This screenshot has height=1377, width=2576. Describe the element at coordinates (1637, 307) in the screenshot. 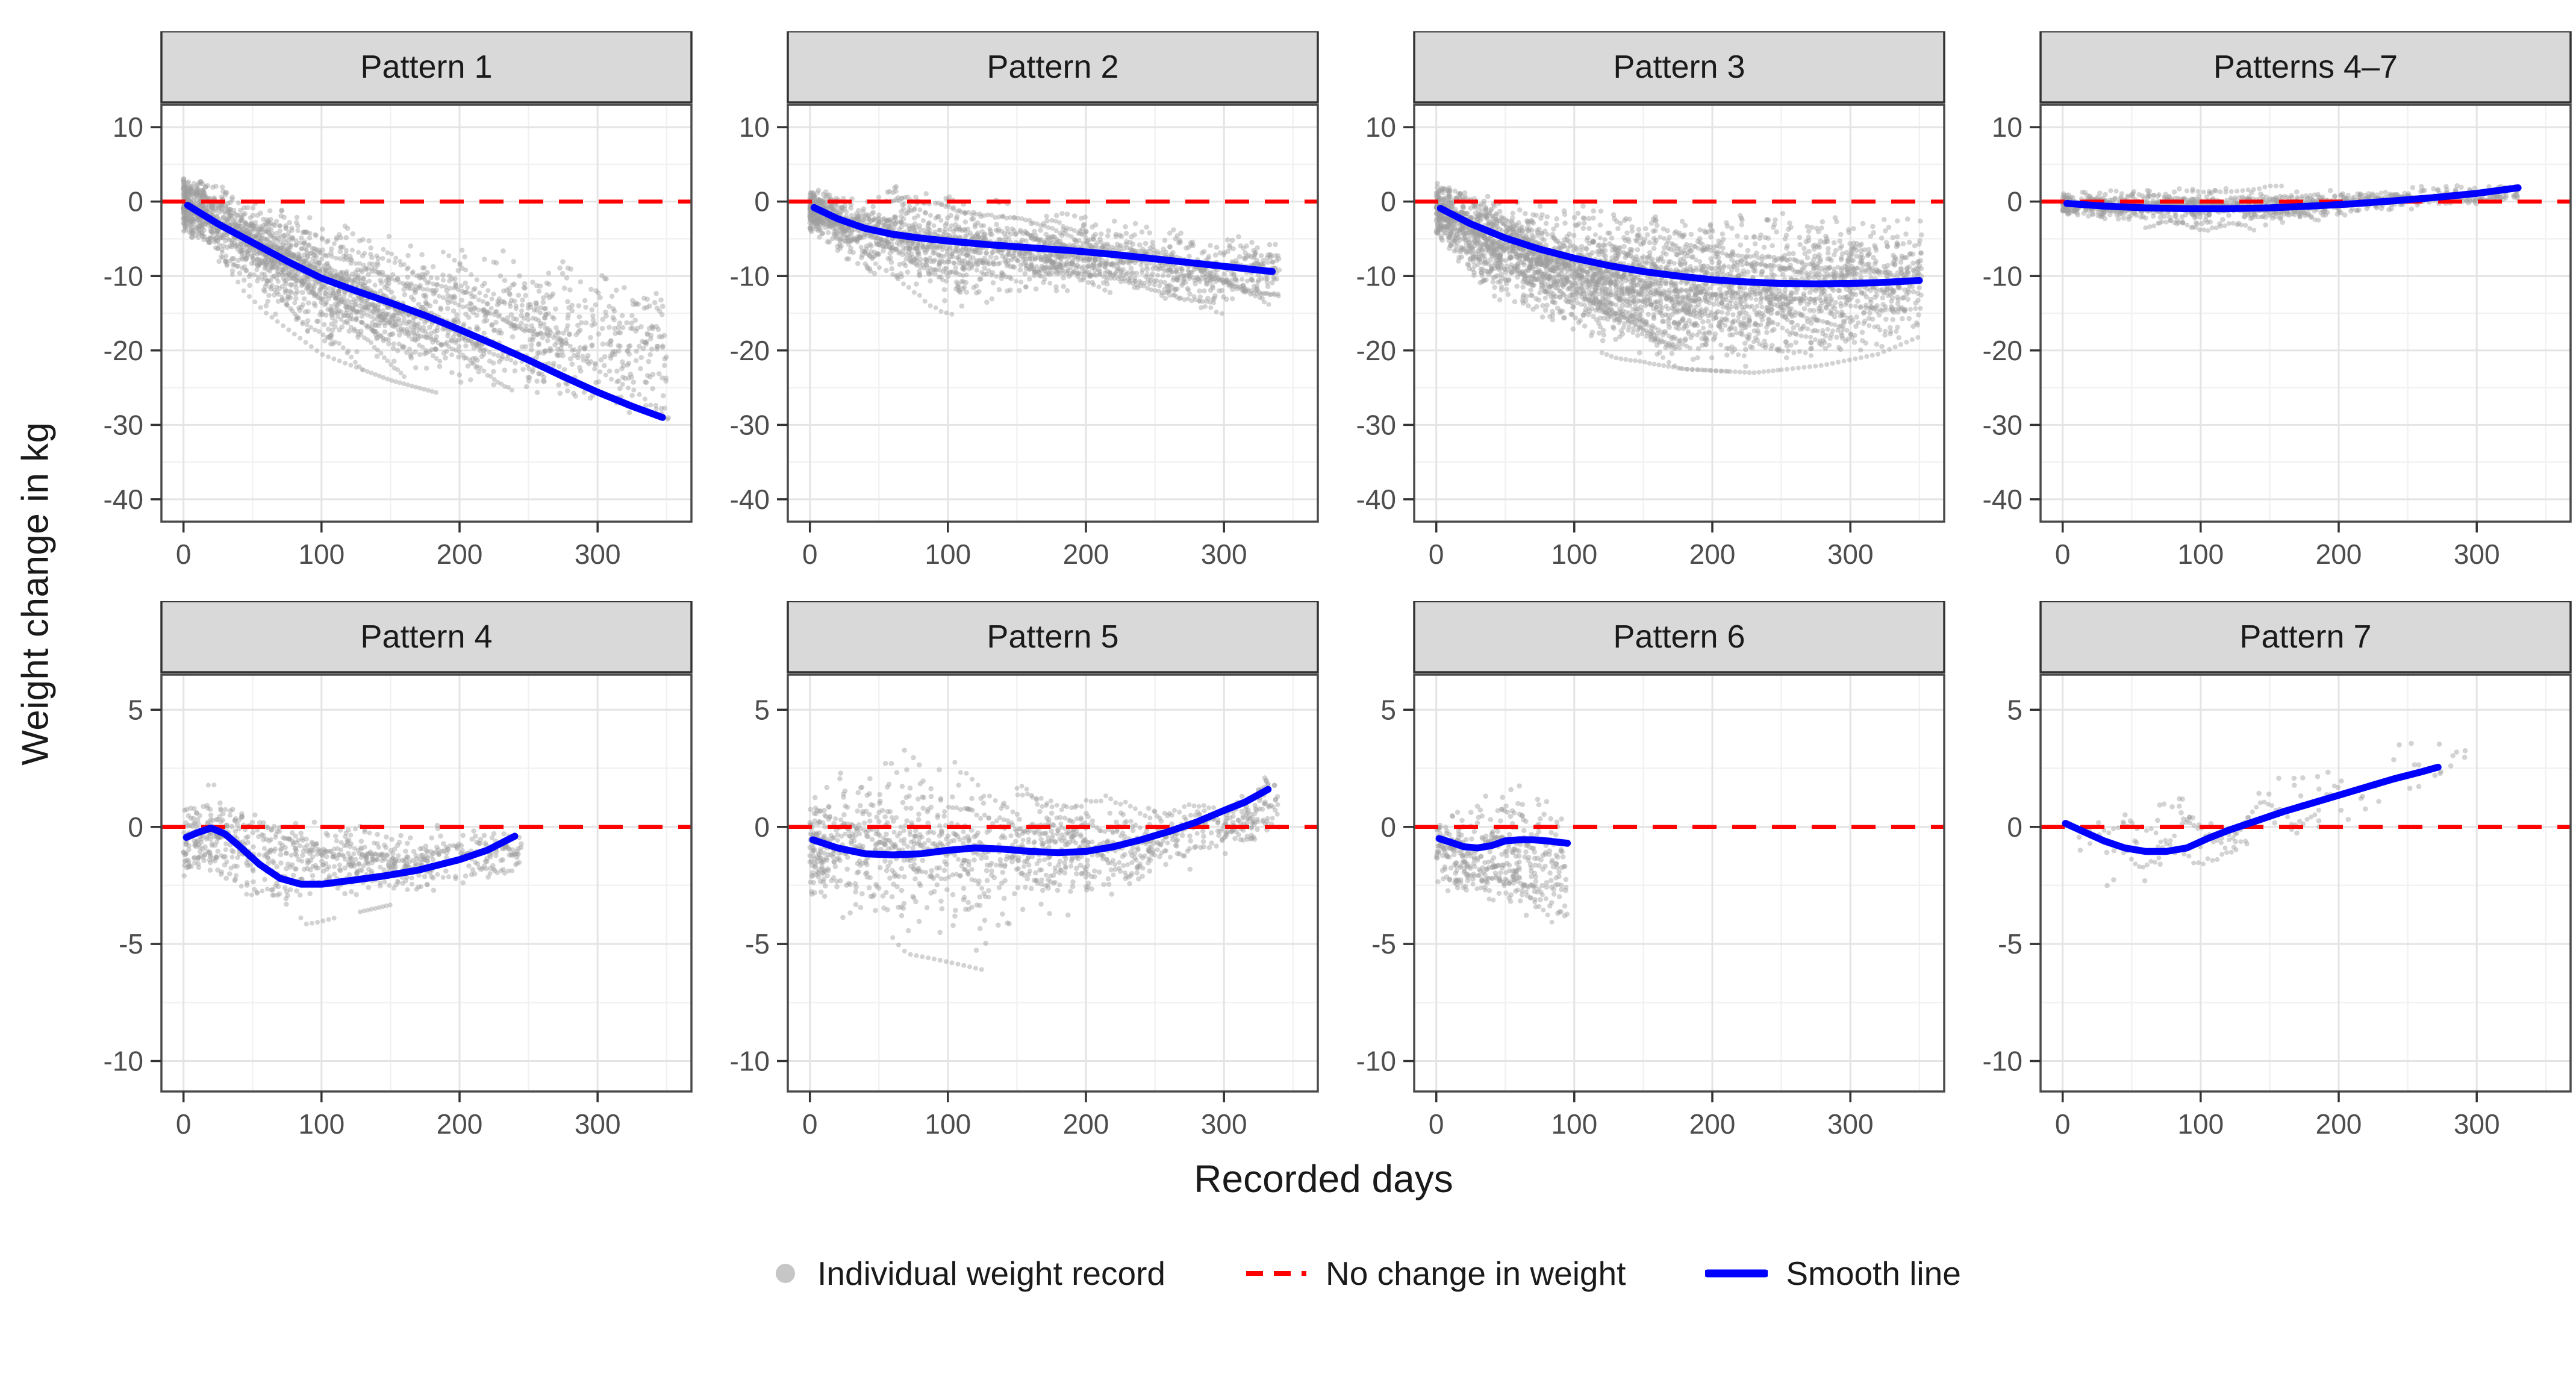

I see `facet-pattern-3: 0 100 200 300 10 0 -10 -20 -30 -40 Pattern 3` at that location.